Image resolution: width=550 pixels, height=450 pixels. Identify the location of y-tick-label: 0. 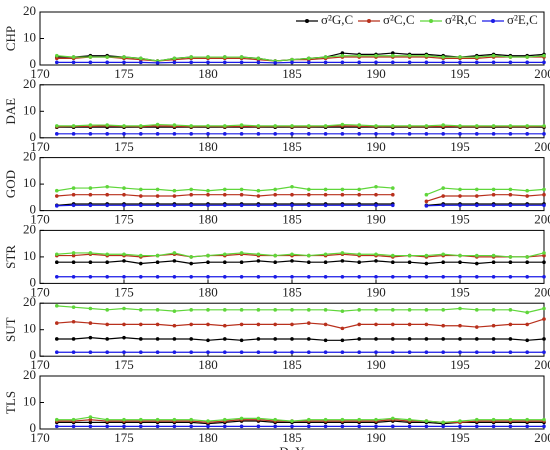
(33, 354).